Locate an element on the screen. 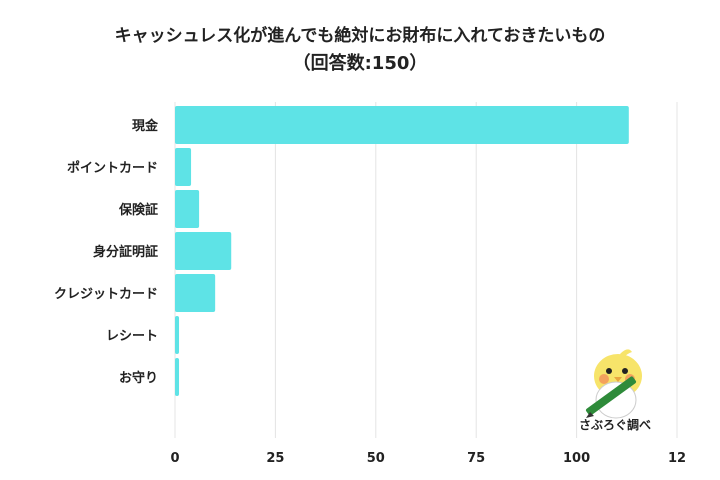 The width and height of the screenshot is (720, 480). category-label: レシート is located at coordinates (132, 336).